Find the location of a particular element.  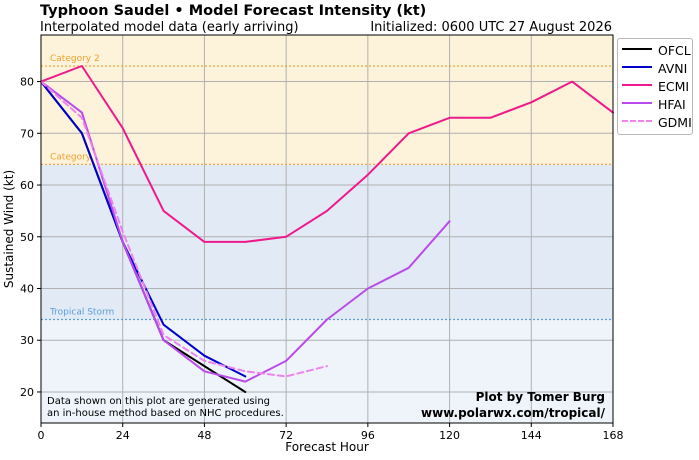

legend-label: AVNI is located at coordinates (673, 68).